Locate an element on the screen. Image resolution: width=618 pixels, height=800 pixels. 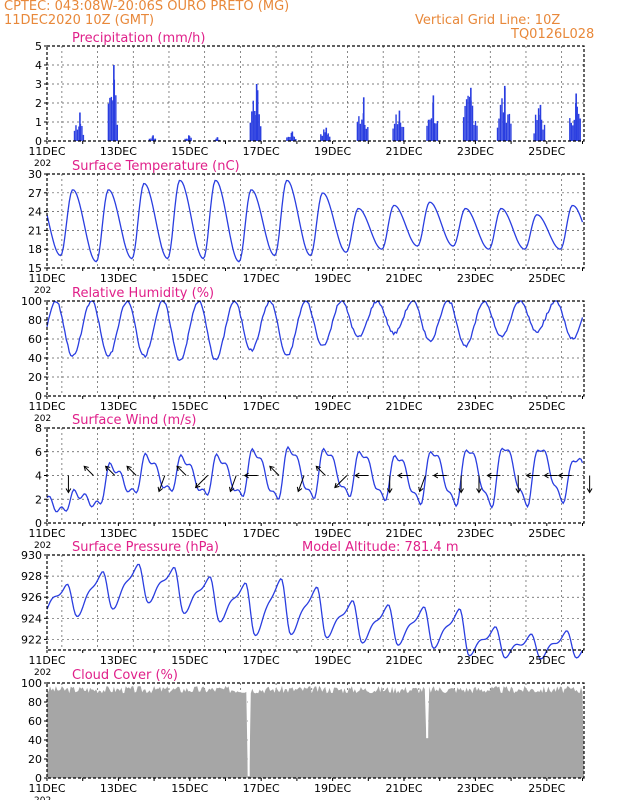
y-tick-label: 40 is located at coordinates (35, 358).